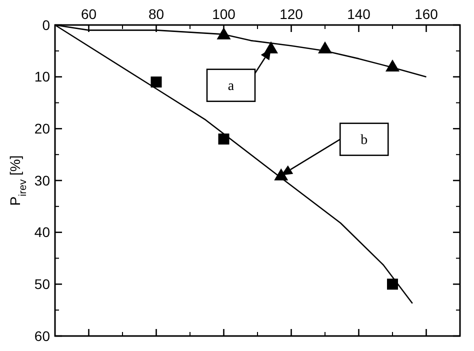 The image size is (474, 351). What do you see at coordinates (42, 180) in the screenshot?
I see `y-tick-label: 30` at bounding box center [42, 180].